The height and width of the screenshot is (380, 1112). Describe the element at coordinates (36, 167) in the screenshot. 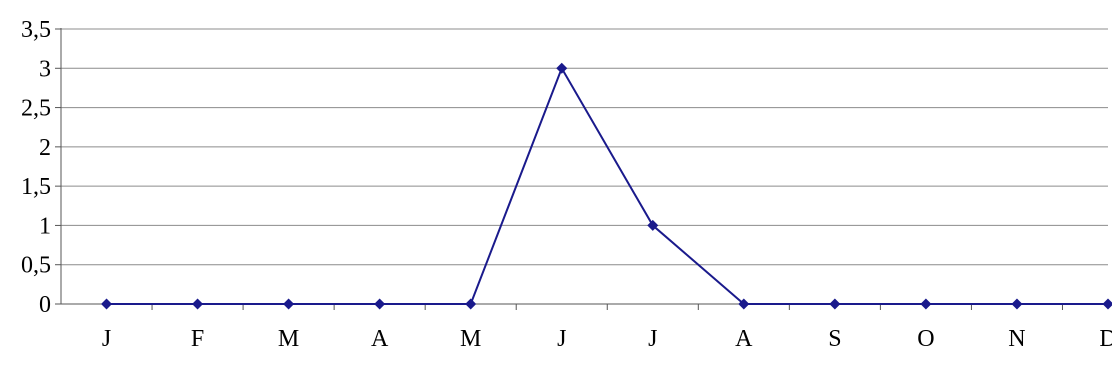

I see `y-axis-tick-labels: 0 0,5 1 1,5 2 2,5 3 3,5` at that location.